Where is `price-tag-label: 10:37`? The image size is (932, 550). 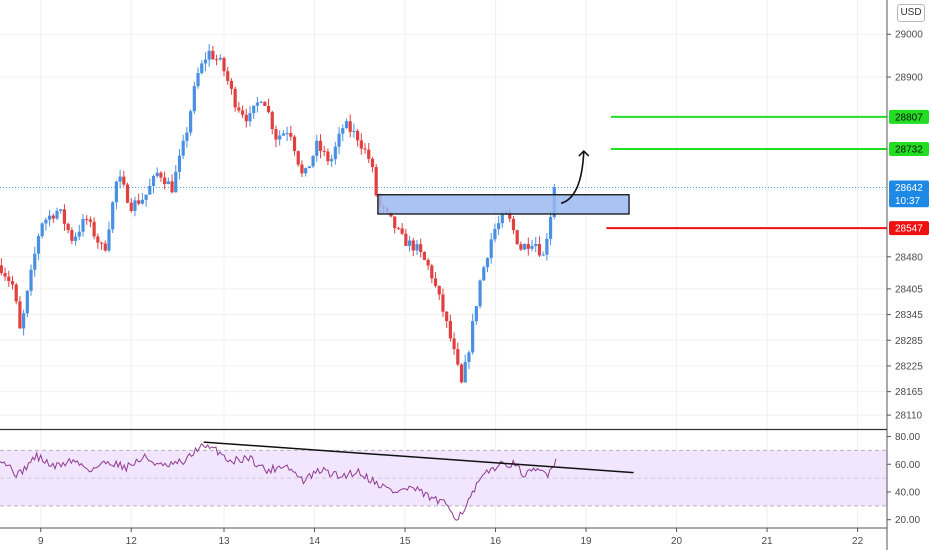
price-tag-label: 10:37 is located at coordinates (907, 201).